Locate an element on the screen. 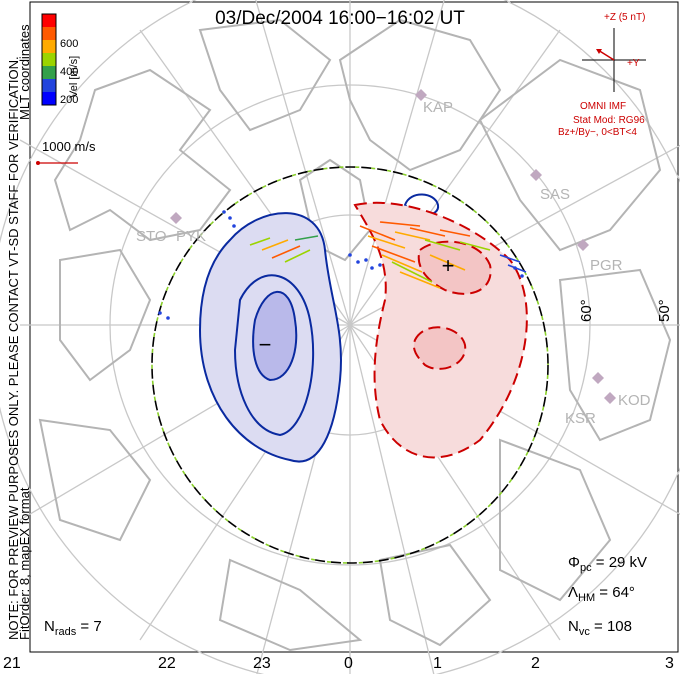 The width and height of the screenshot is (680, 674). station-pgr: PGR is located at coordinates (606, 265).